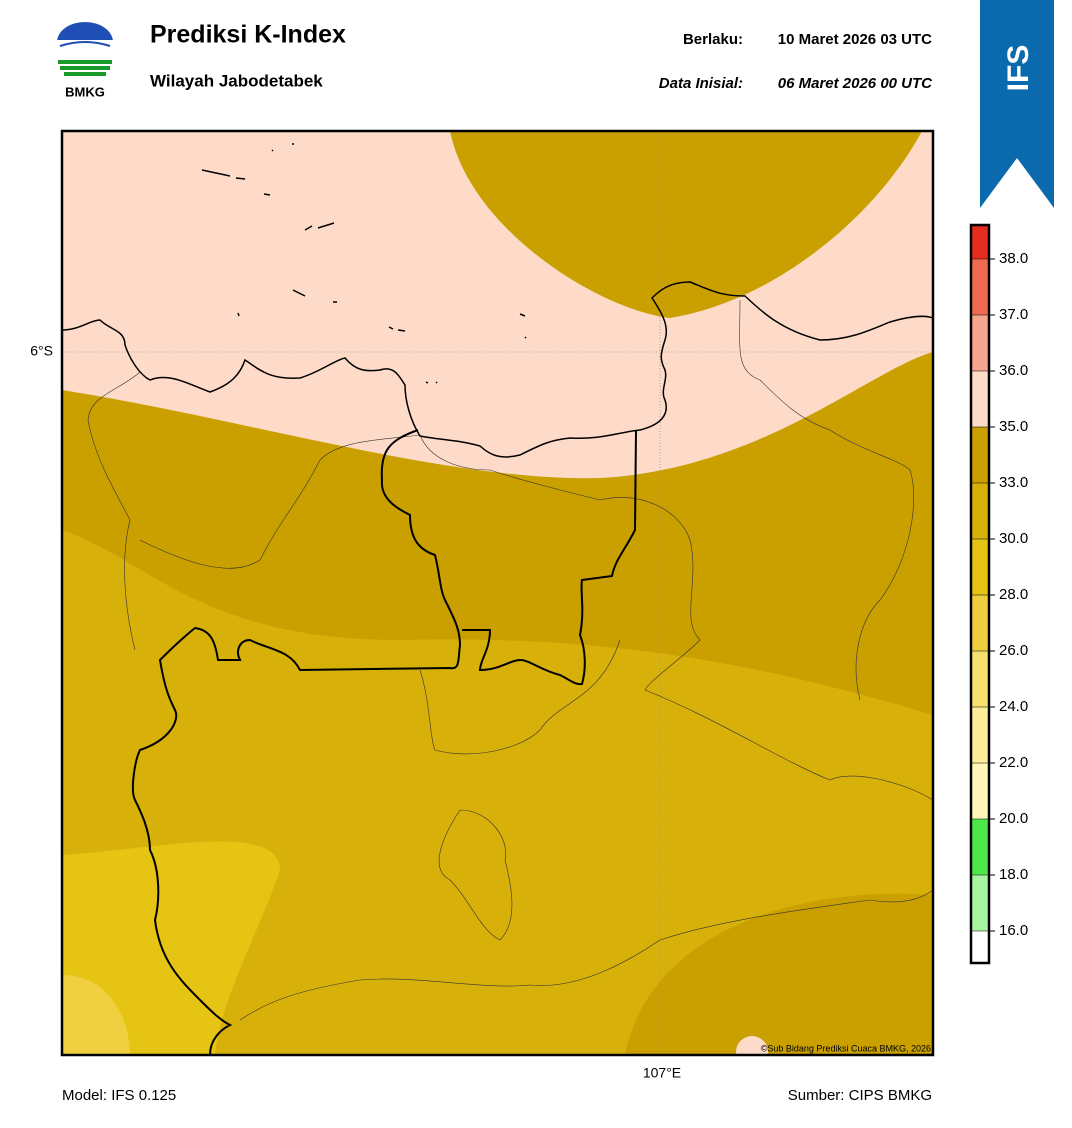 This screenshot has width=1072, height=1128. Describe the element at coordinates (1013, 482) in the screenshot. I see `colorbar-tick-label: 33.0` at that location.